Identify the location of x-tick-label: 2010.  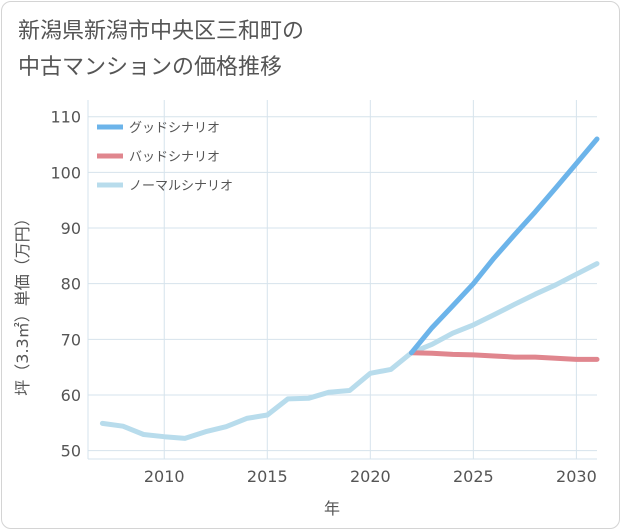
(164, 476).